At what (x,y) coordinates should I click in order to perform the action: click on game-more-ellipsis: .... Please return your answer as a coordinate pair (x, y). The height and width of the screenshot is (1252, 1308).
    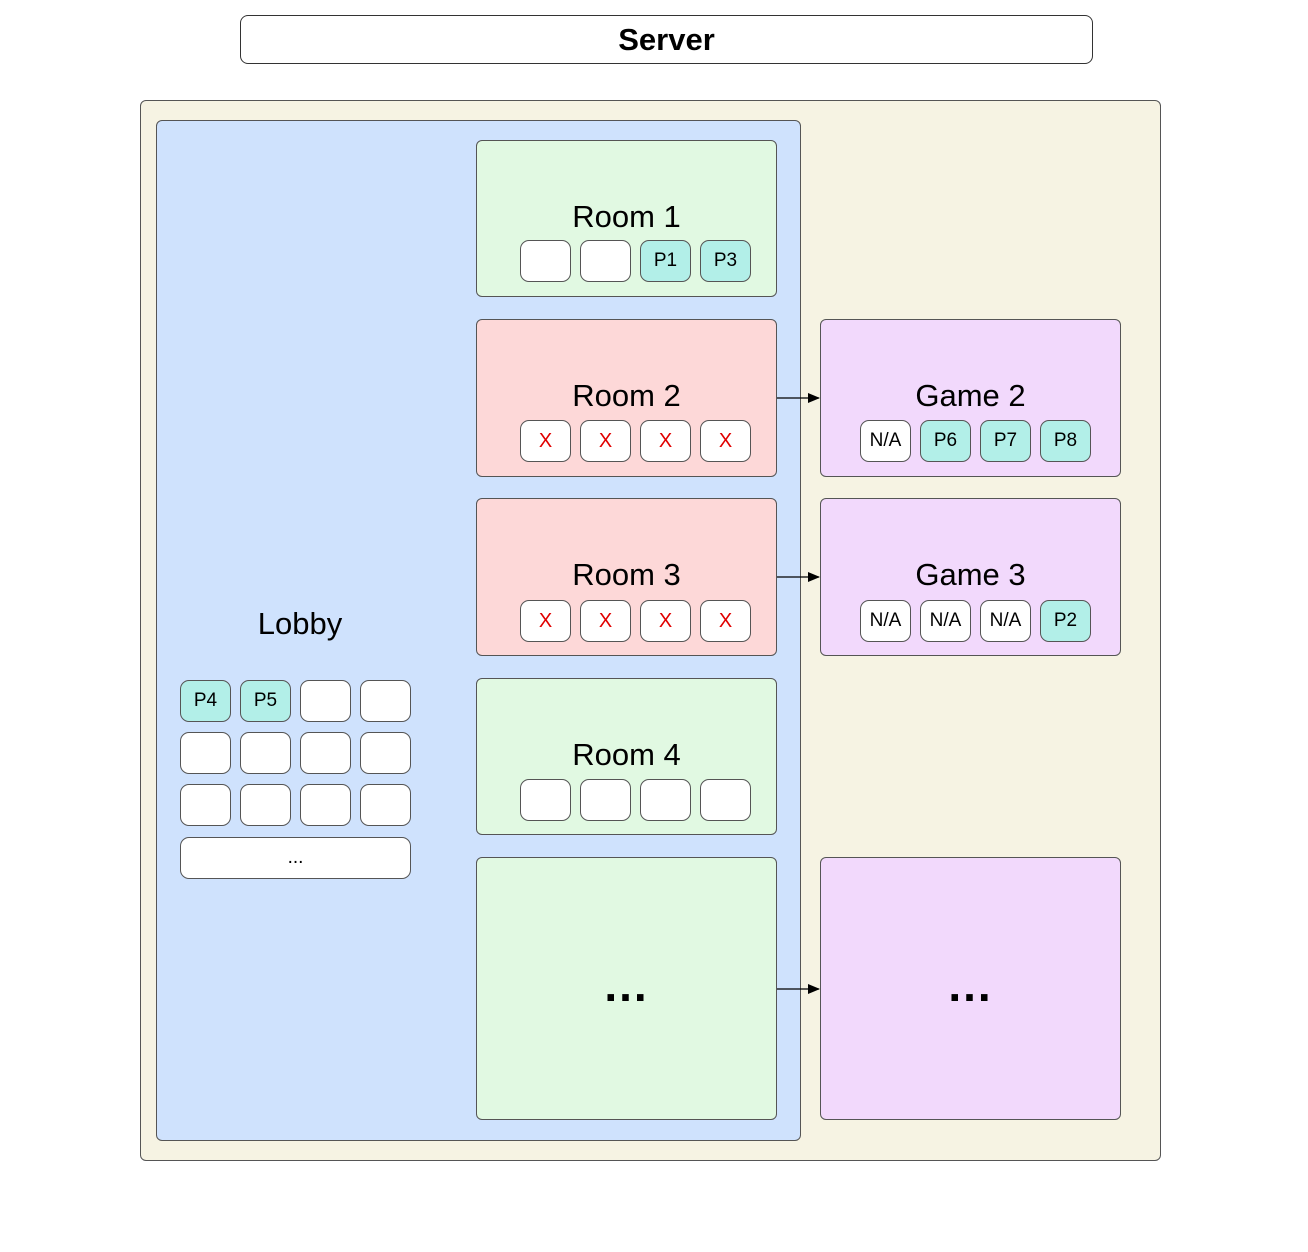
    Looking at the image, I should click on (970, 985).